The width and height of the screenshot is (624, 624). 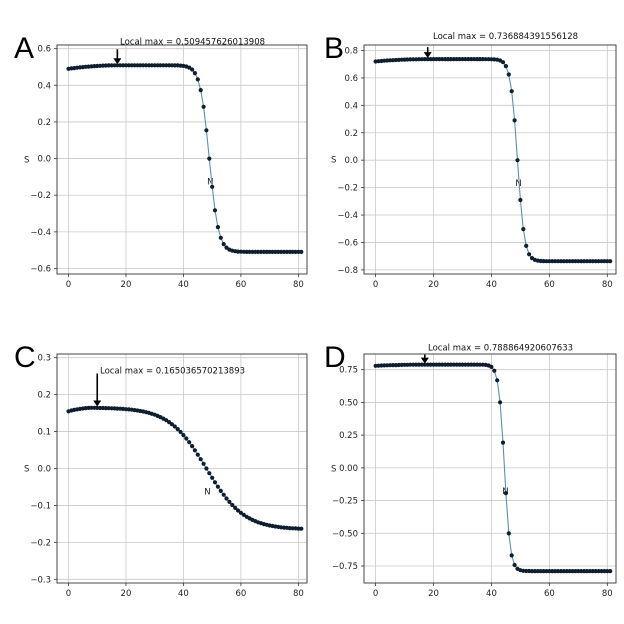 I want to click on annotation-label: Local max = 0.509457626013908, so click(x=192, y=42).